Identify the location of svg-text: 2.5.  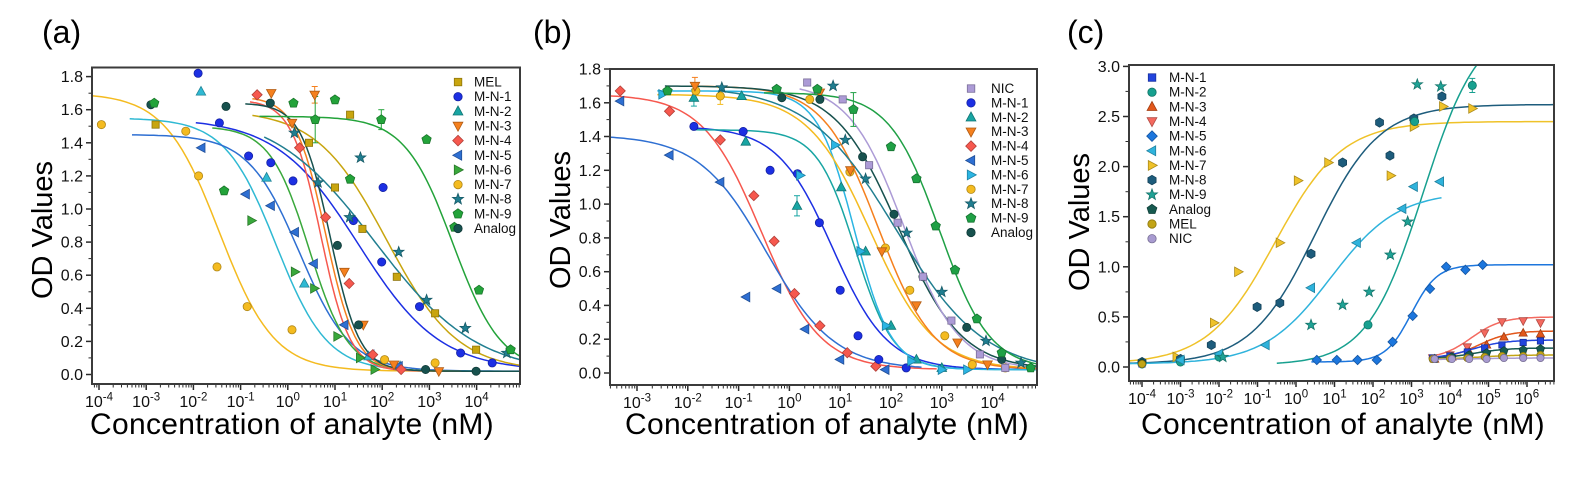
(1109, 117).